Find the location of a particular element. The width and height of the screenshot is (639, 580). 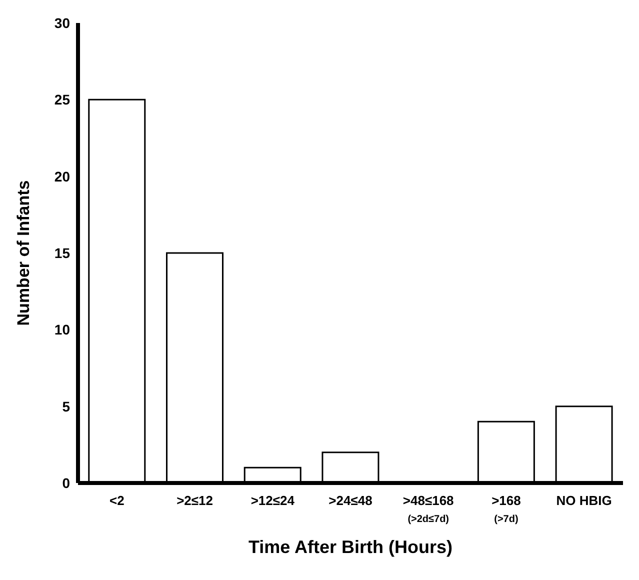

x-tick-label: NO HBIG is located at coordinates (584, 500).